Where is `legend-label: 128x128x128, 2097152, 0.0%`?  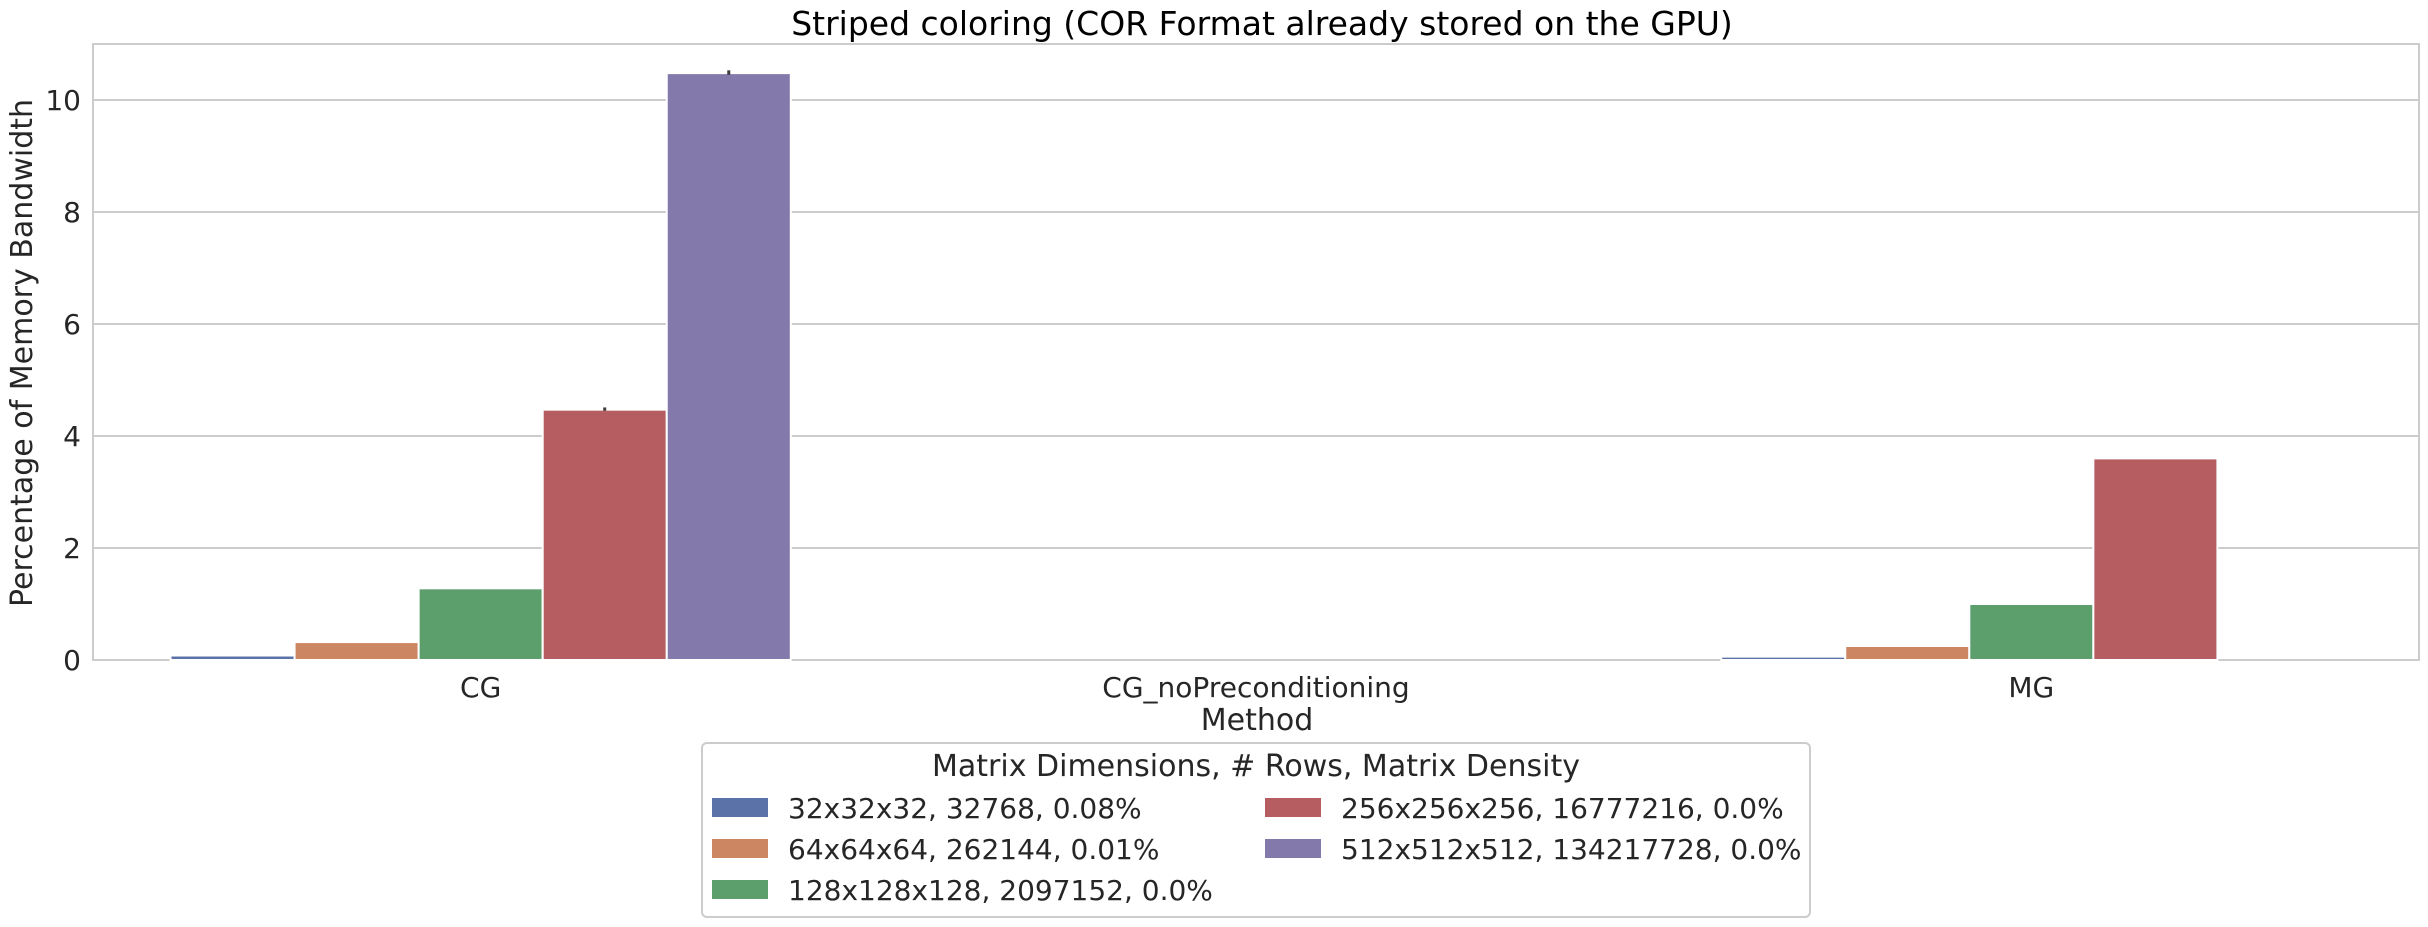 legend-label: 128x128x128, 2097152, 0.0% is located at coordinates (1000, 890).